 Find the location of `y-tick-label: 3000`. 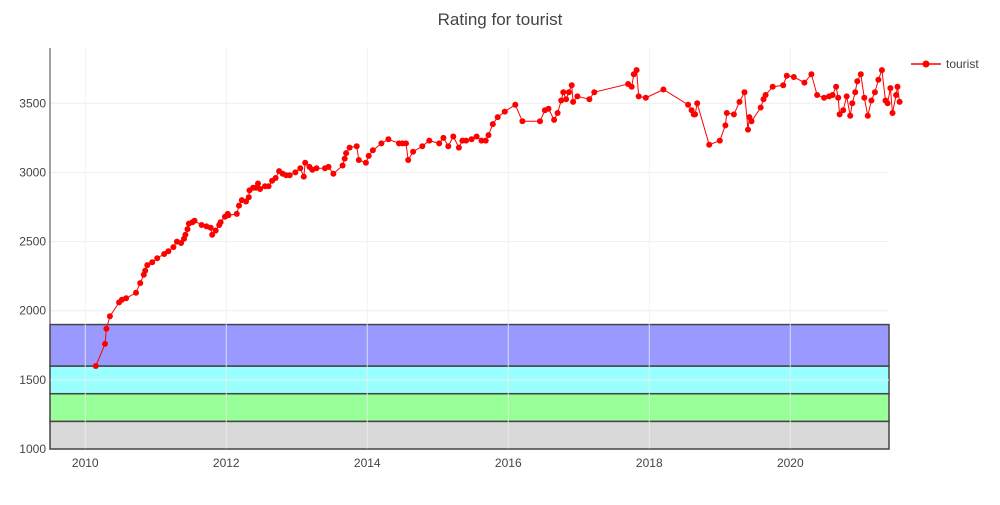

y-tick-label: 3000 is located at coordinates (32, 172).